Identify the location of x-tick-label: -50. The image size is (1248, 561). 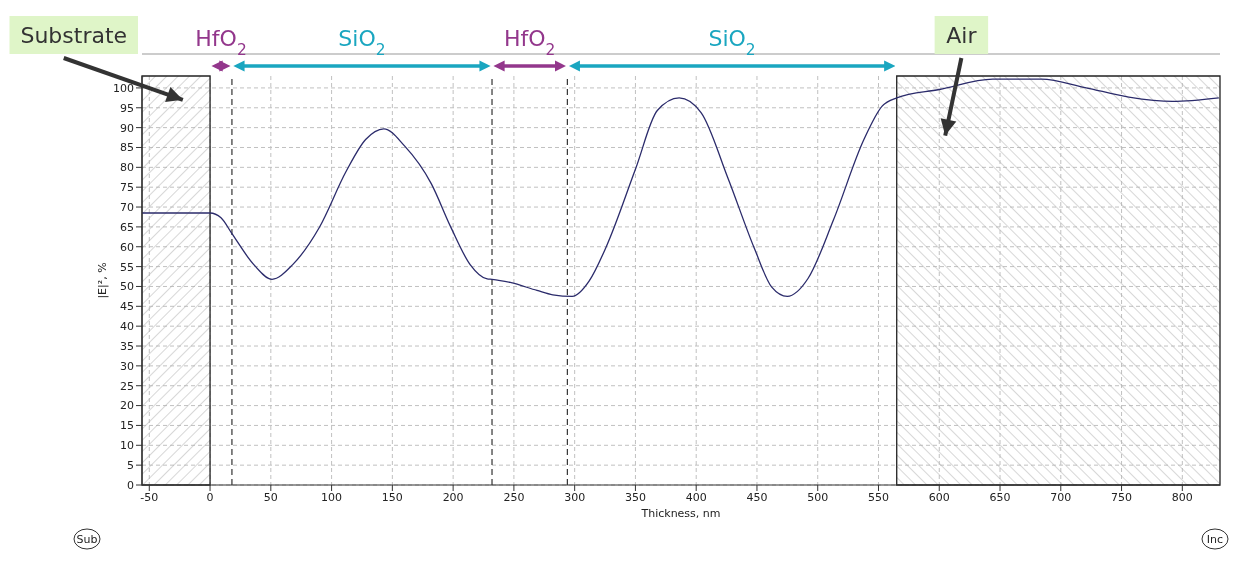
(149, 497).